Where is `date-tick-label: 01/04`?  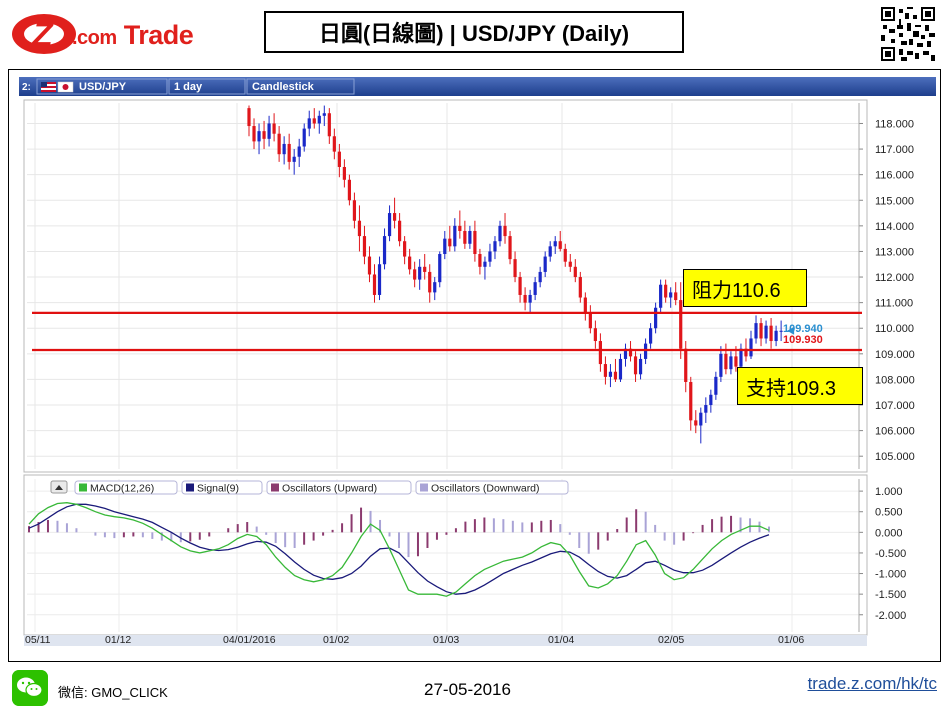
date-tick-label: 01/04 is located at coordinates (561, 640).